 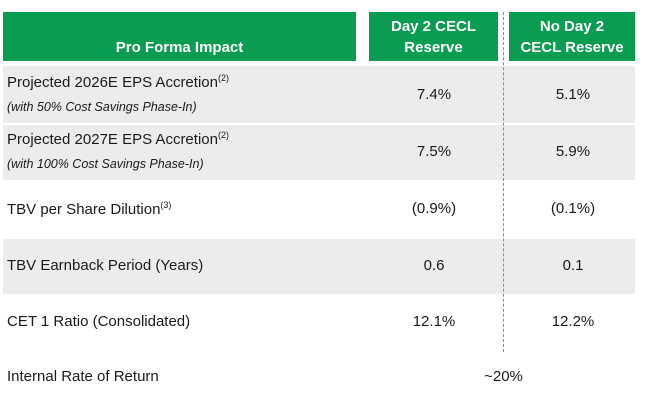 I want to click on value-no-day2: 0.1, so click(x=573, y=265).